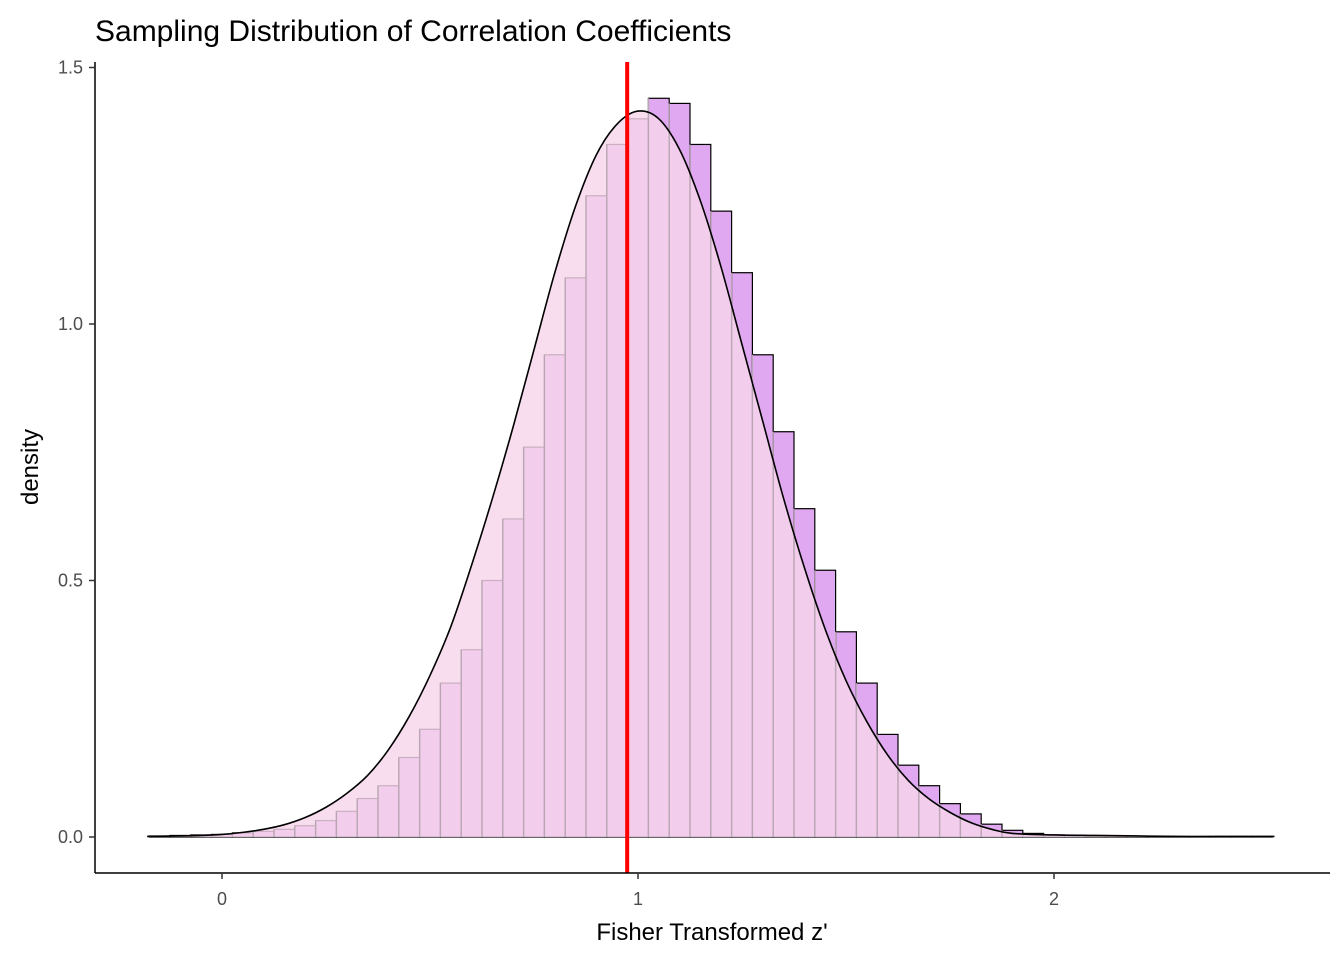 This screenshot has height=960, width=1344. I want to click on y-ticks: 0.0 0.5 1.0 1.5, so click(76, 452).